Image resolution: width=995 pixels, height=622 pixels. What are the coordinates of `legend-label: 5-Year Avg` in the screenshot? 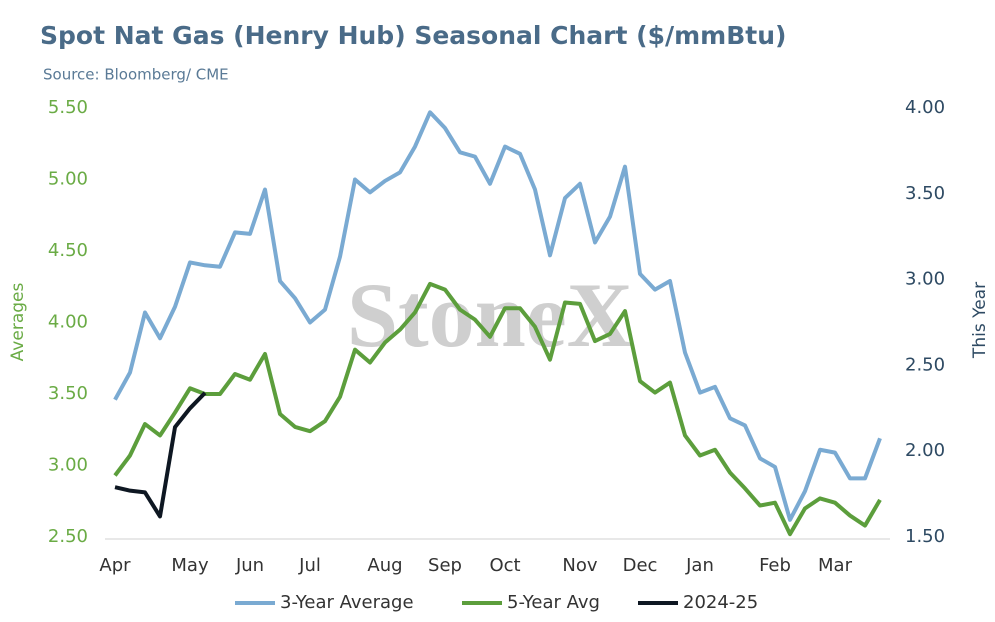 It's located at (553, 602).